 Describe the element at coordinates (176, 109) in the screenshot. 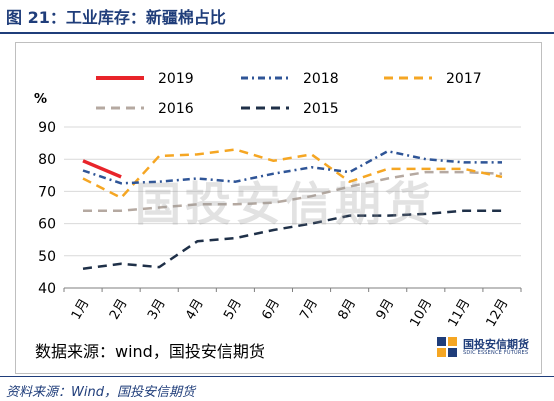

I see `legend-label-2016: 2016` at that location.